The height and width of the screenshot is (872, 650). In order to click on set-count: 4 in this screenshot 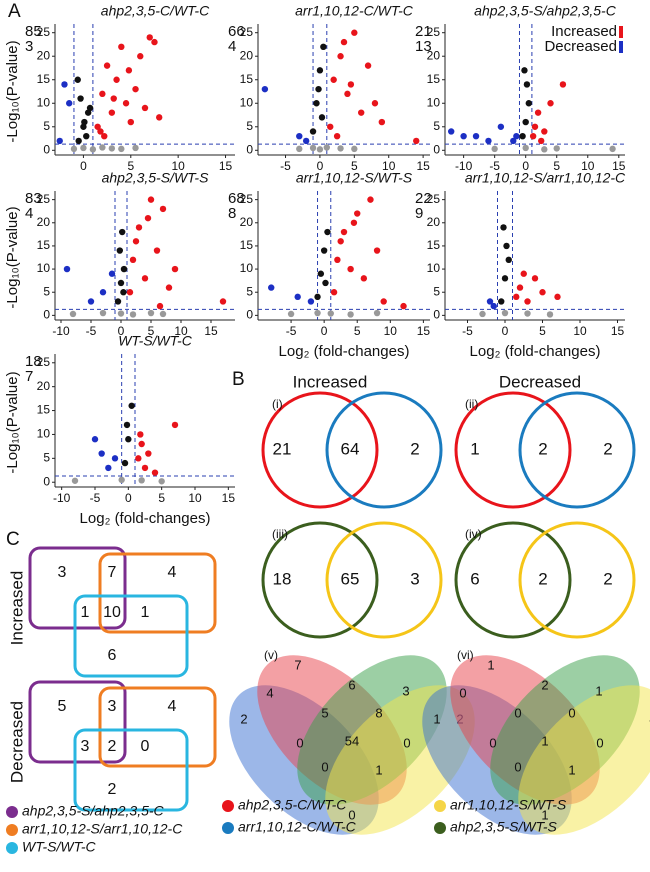, I will do `click(172, 572)`.